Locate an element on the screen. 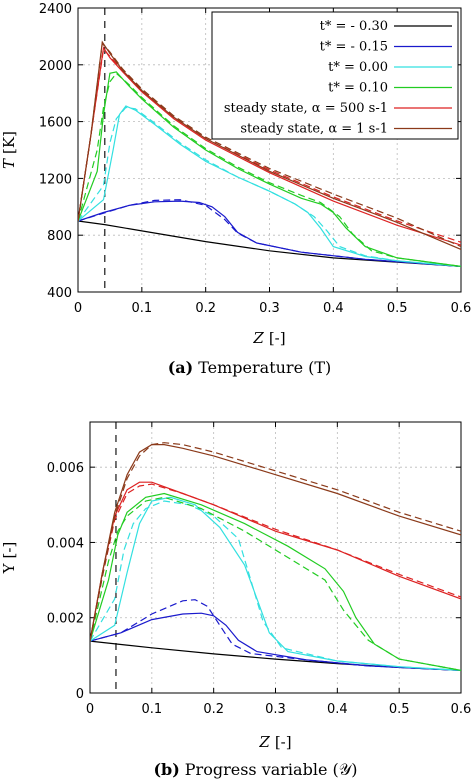  y-tick-label: 0.002 is located at coordinates (65, 619).